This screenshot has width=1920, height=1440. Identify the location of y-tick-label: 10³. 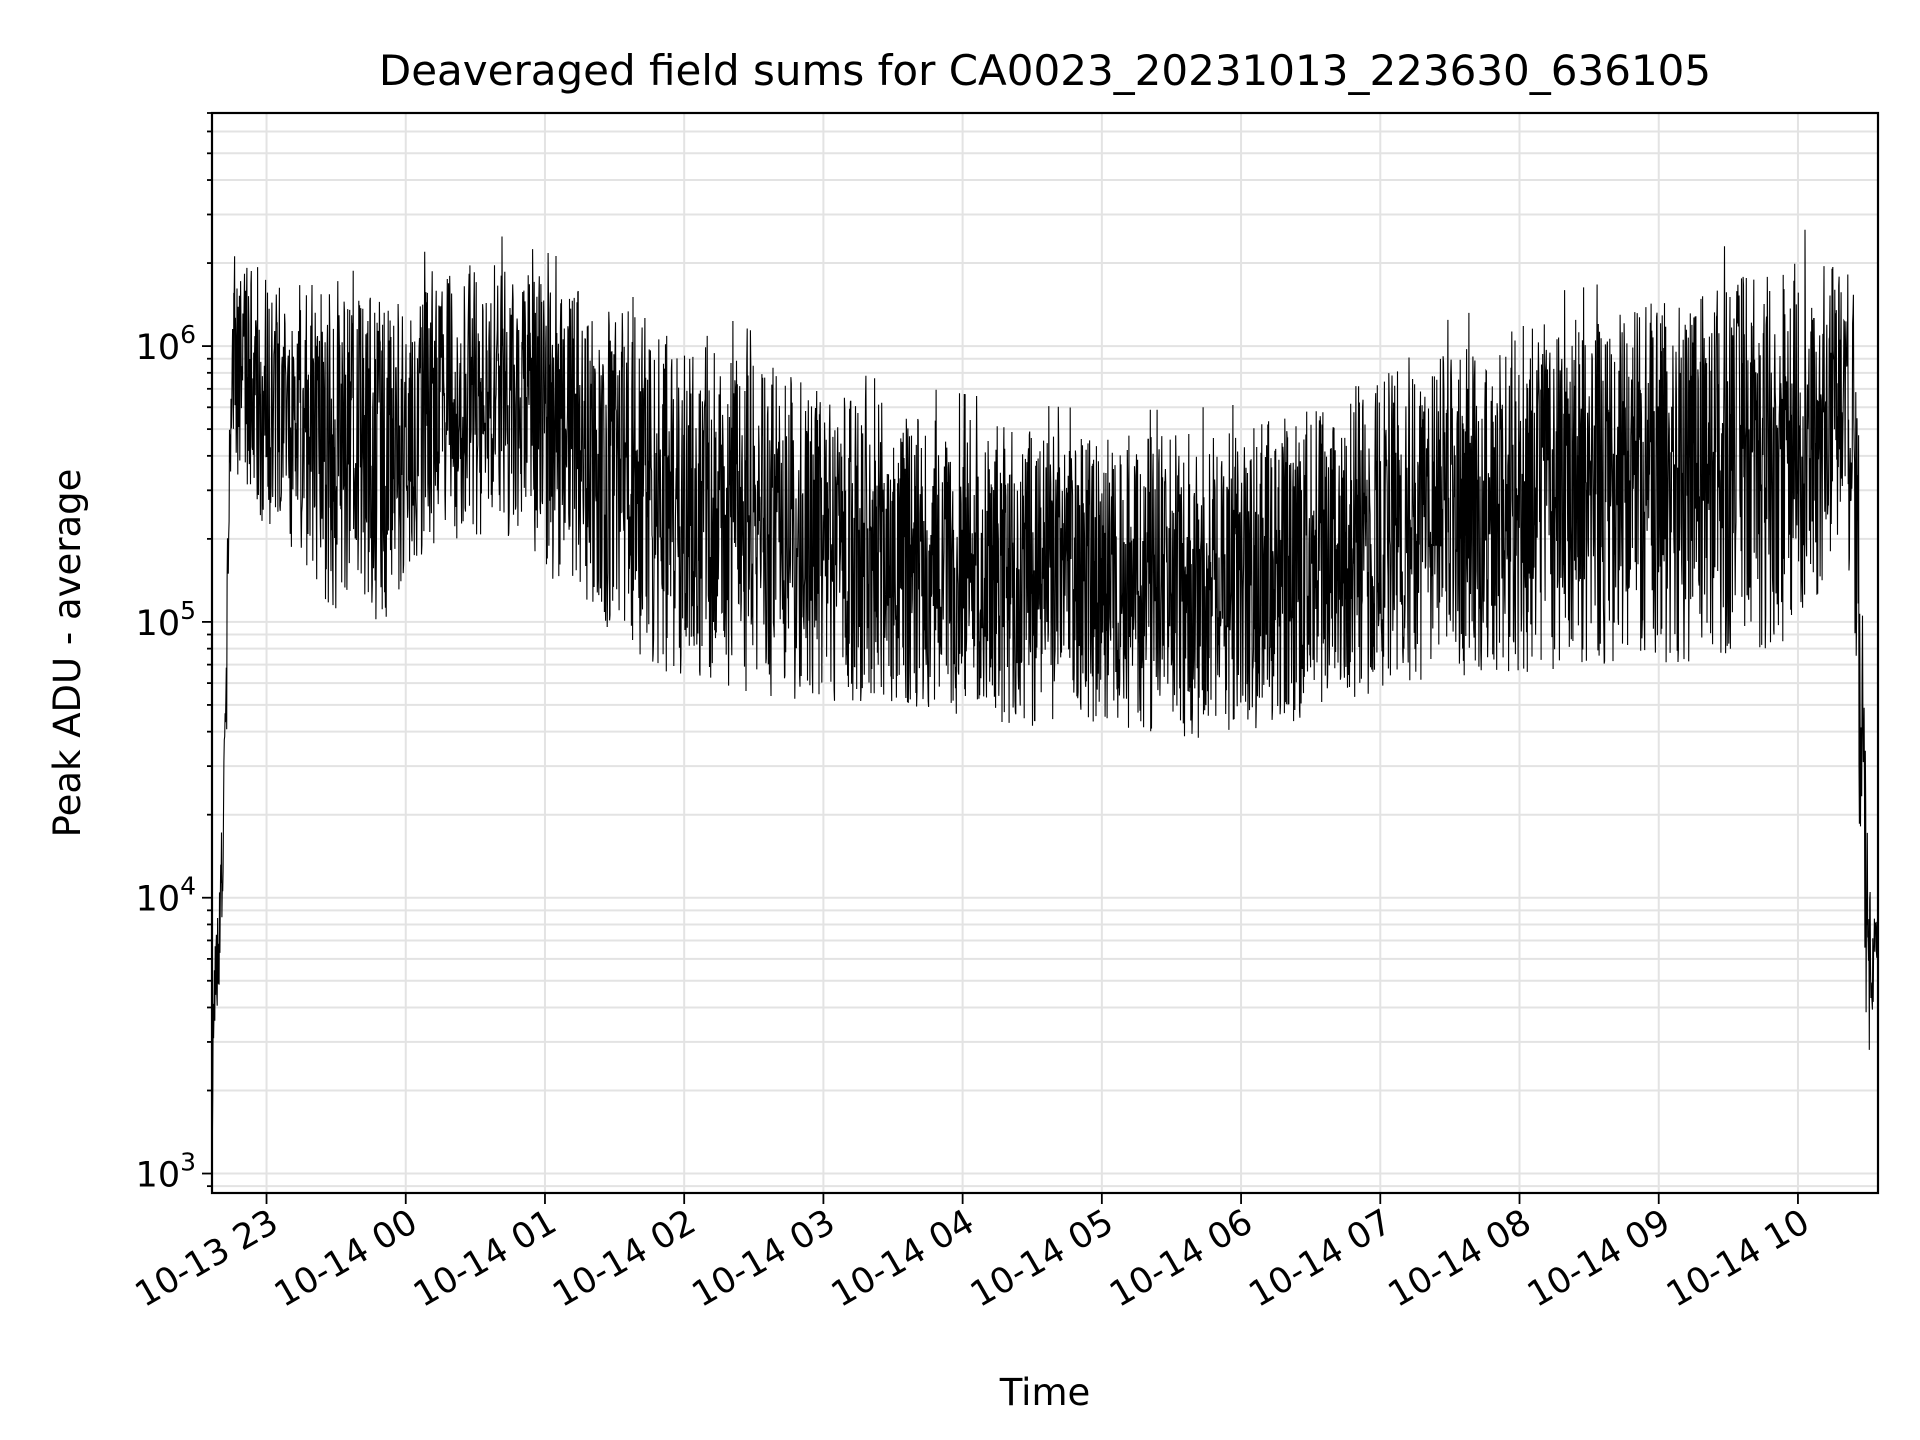
(166, 1172).